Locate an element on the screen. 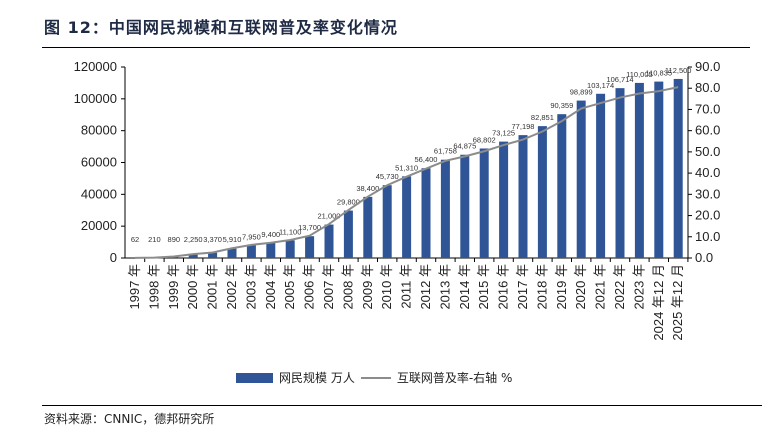 This screenshot has height=444, width=769. legend: 网民规模 万人 互联网普及率-右轴 % is located at coordinates (374, 377).